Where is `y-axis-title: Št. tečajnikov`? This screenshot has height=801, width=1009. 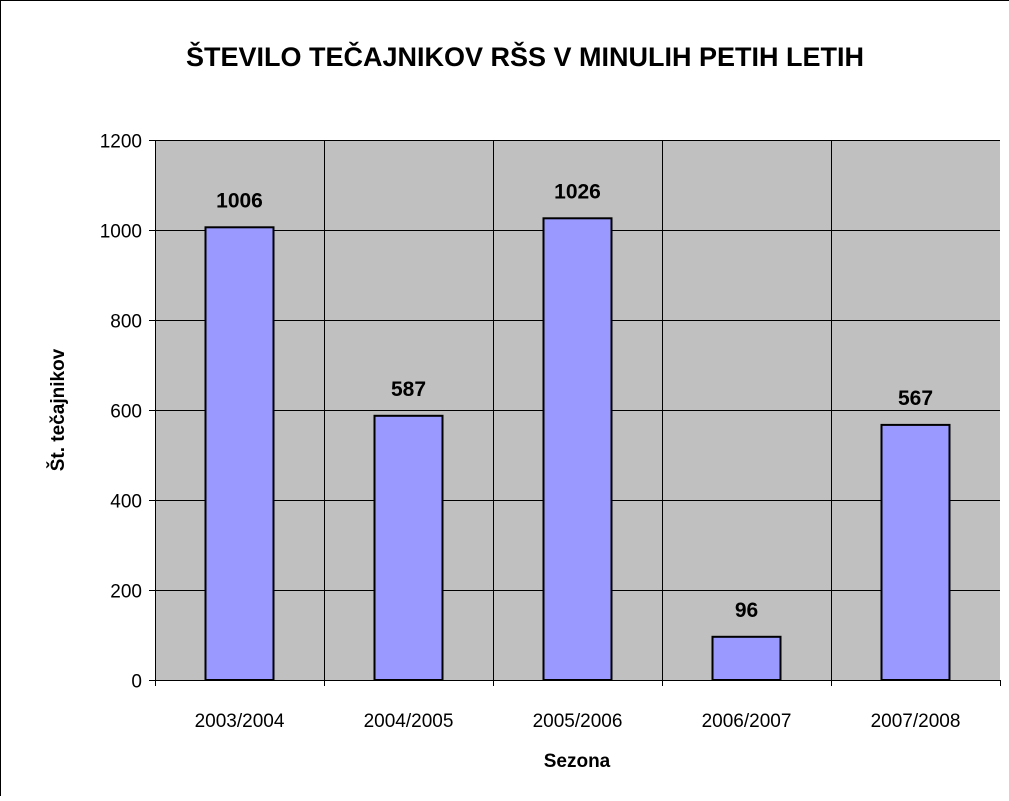
y-axis-title: Št. tečajnikov is located at coordinates (58, 409).